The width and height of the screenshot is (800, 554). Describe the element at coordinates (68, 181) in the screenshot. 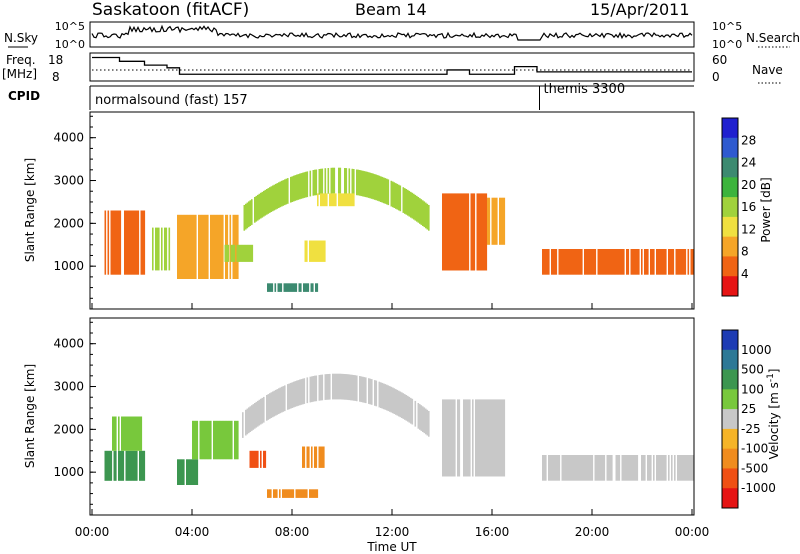

I see `power-ytick-label: 3000` at that location.